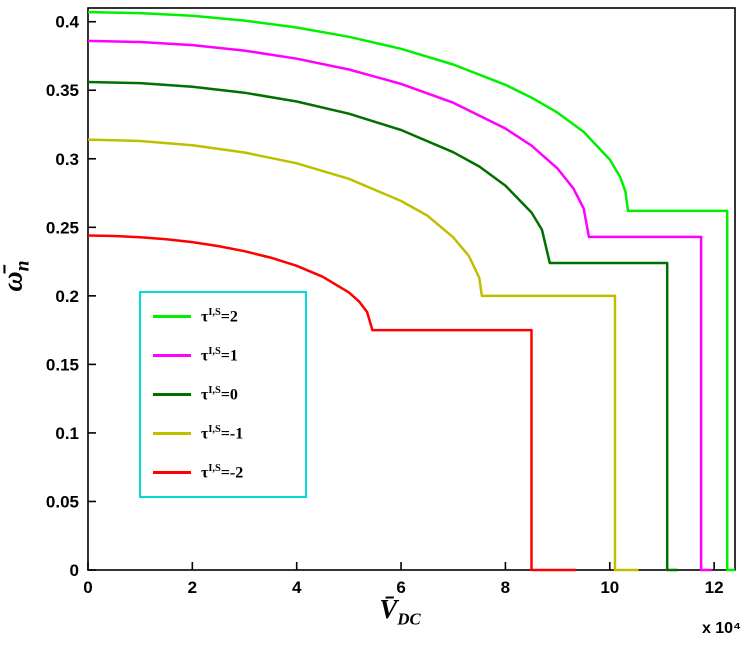 The width and height of the screenshot is (749, 649). I want to click on y-axis-label-symbol: ω̄, so click(14, 281).